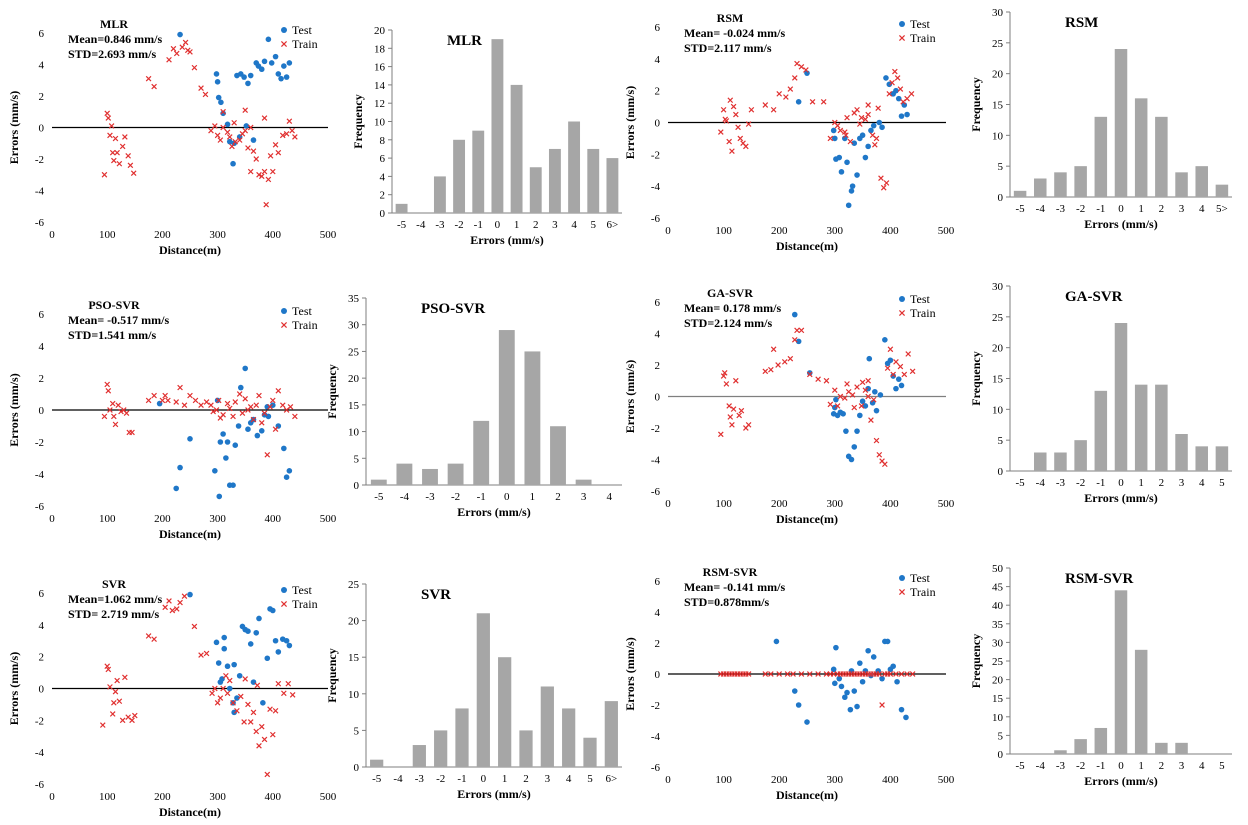 Image resolution: width=1248 pixels, height=825 pixels. I want to click on y-tick-label: 4, so click(42, 626).